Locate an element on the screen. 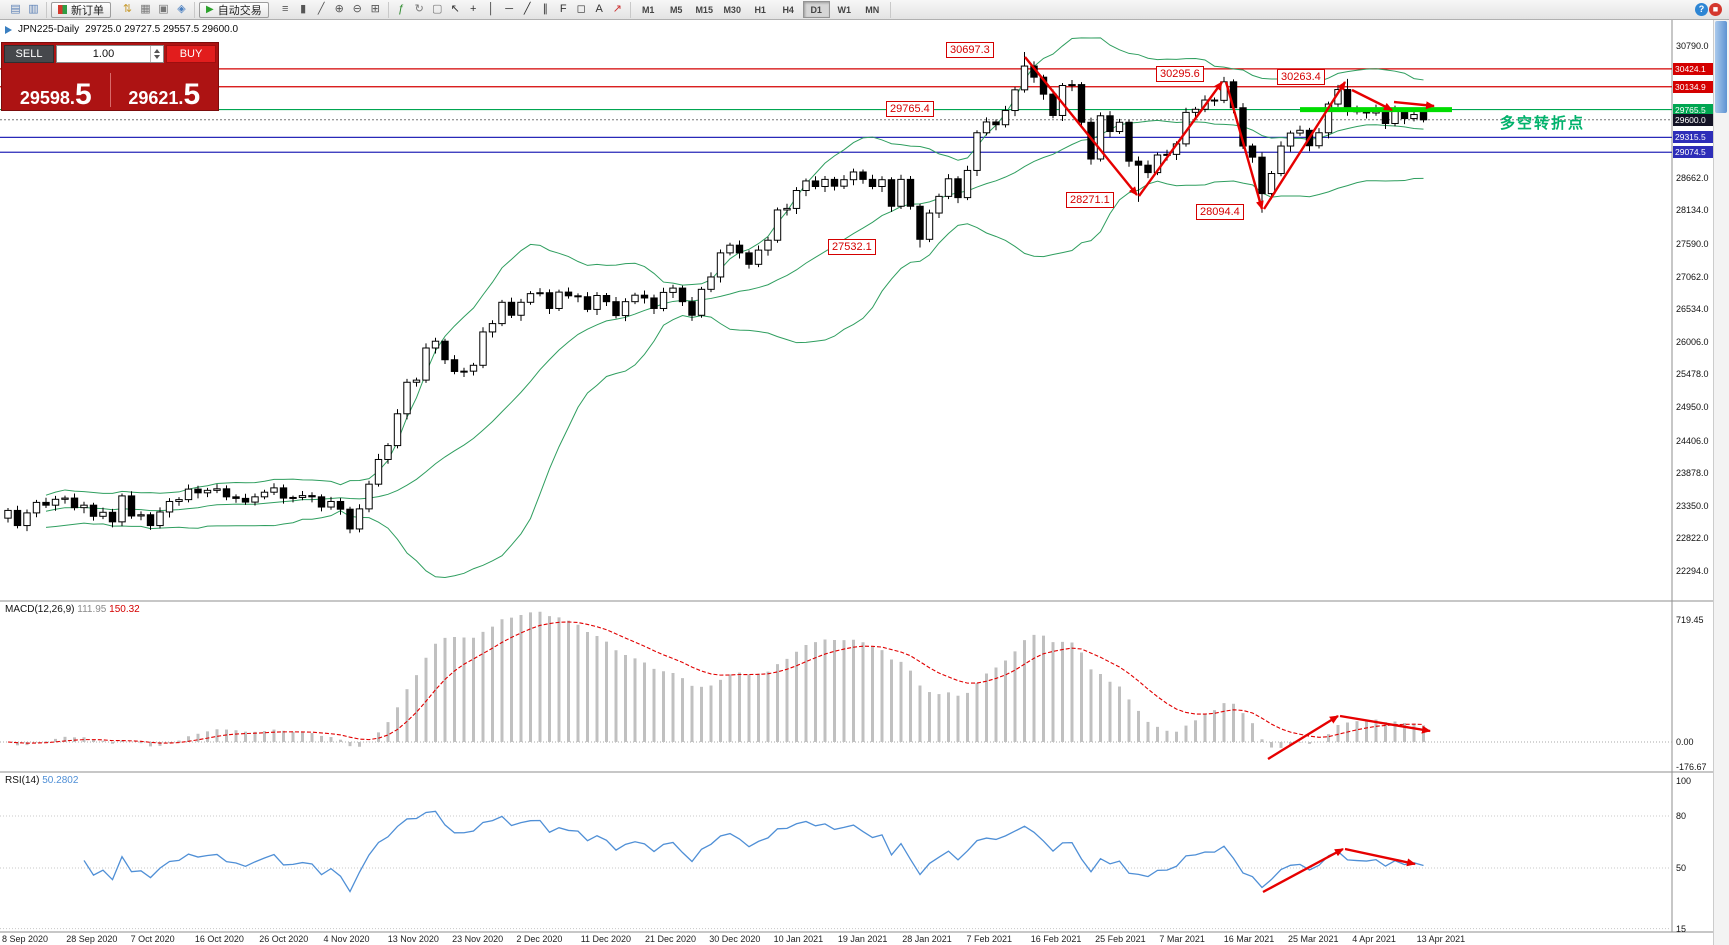  timeframe-mn: MN is located at coordinates (872, 9).